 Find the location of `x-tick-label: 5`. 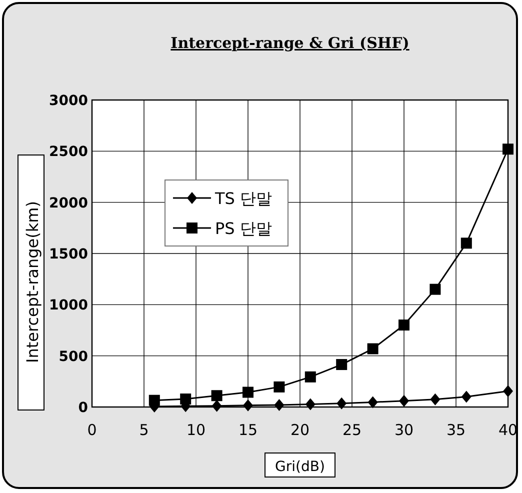

x-tick-label: 5 is located at coordinates (144, 430).